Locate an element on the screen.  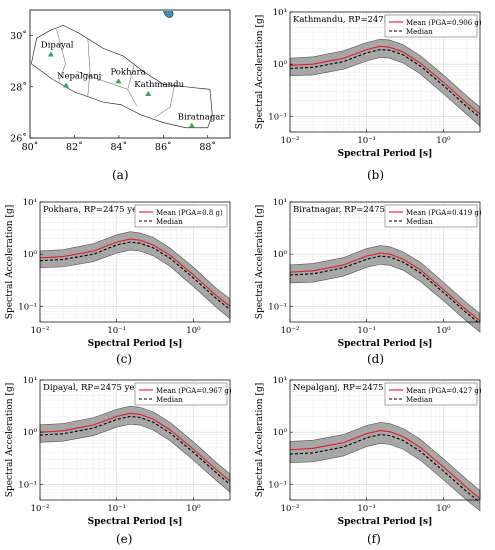
caption-e: (e) is located at coordinates (124, 539).